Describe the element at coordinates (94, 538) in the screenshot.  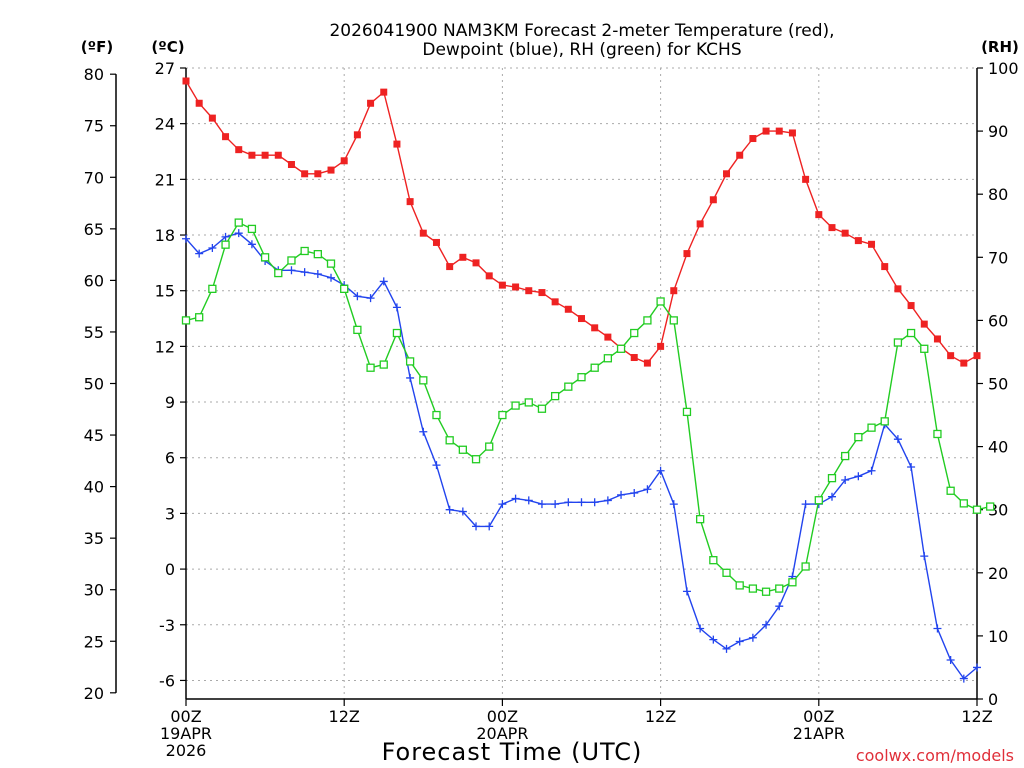
I see `tick-label-fahrenheit: 35` at that location.